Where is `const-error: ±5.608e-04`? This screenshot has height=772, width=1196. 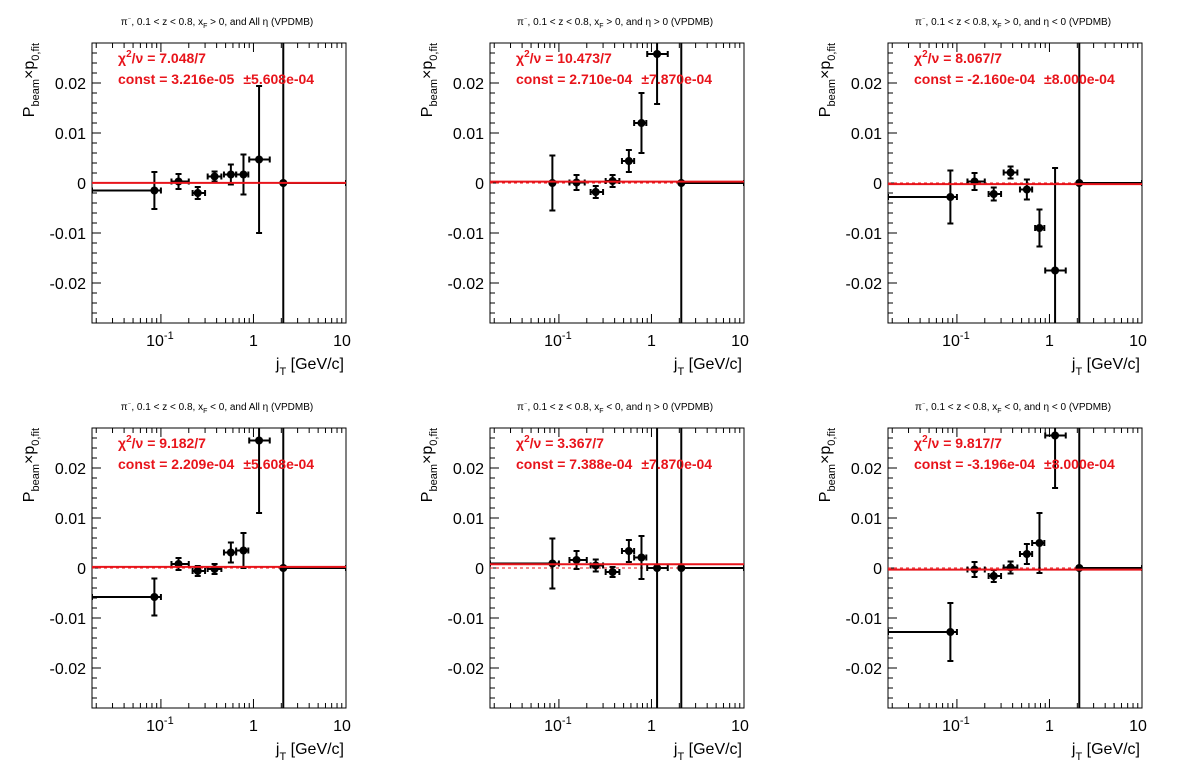
const-error: ±5.608e-04 is located at coordinates (278, 79).